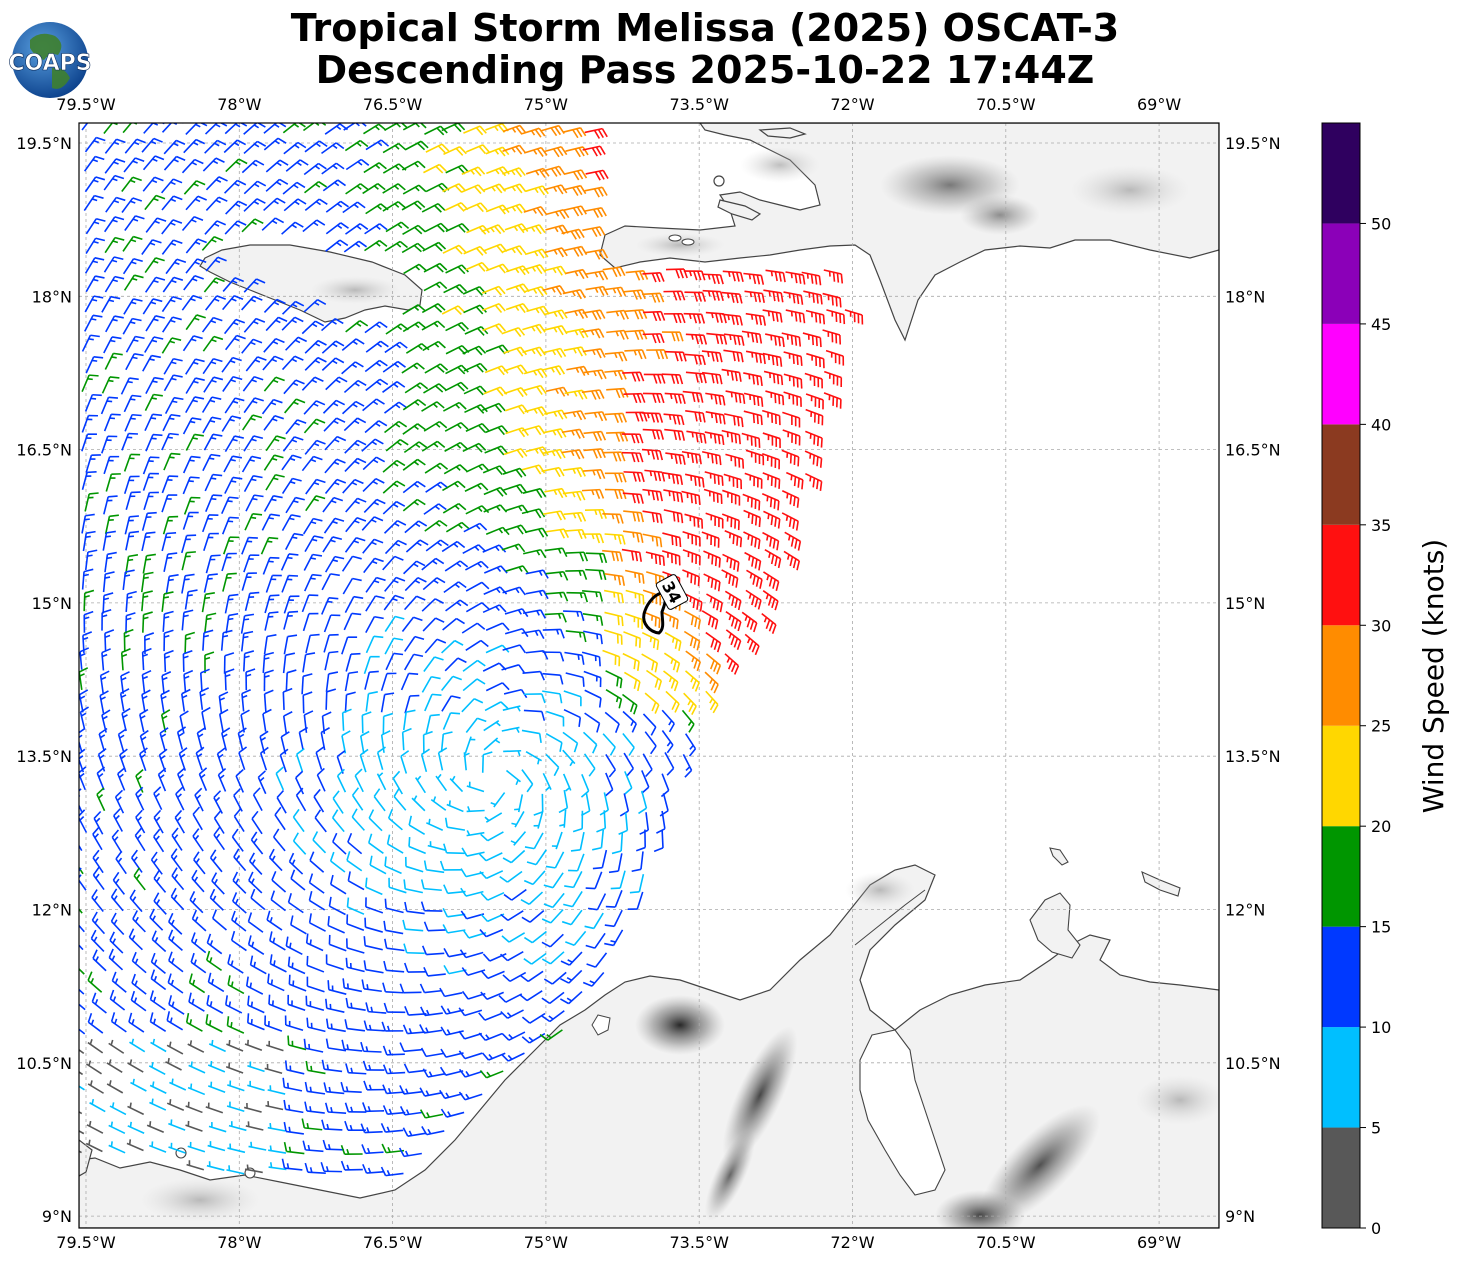  Describe the element at coordinates (86, 1242) in the screenshot. I see `lon-tick-label: 79.5°W` at that location.